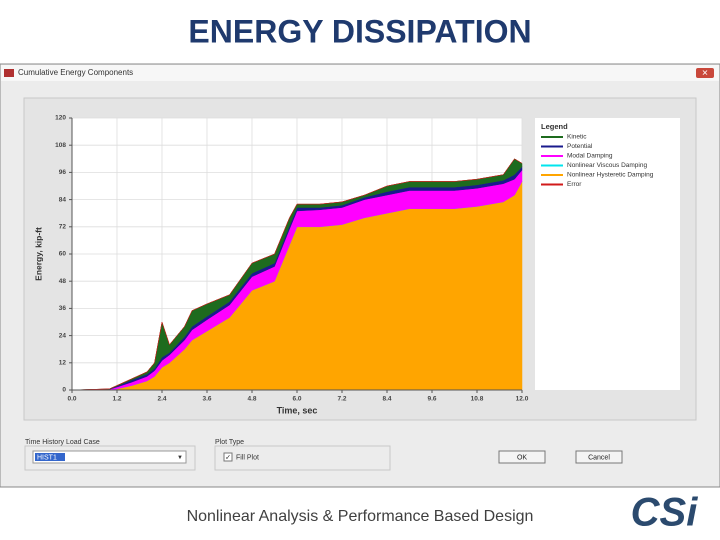  What do you see at coordinates (247, 457) in the screenshot?
I see `fill-plot-label: Fill Plot` at bounding box center [247, 457].